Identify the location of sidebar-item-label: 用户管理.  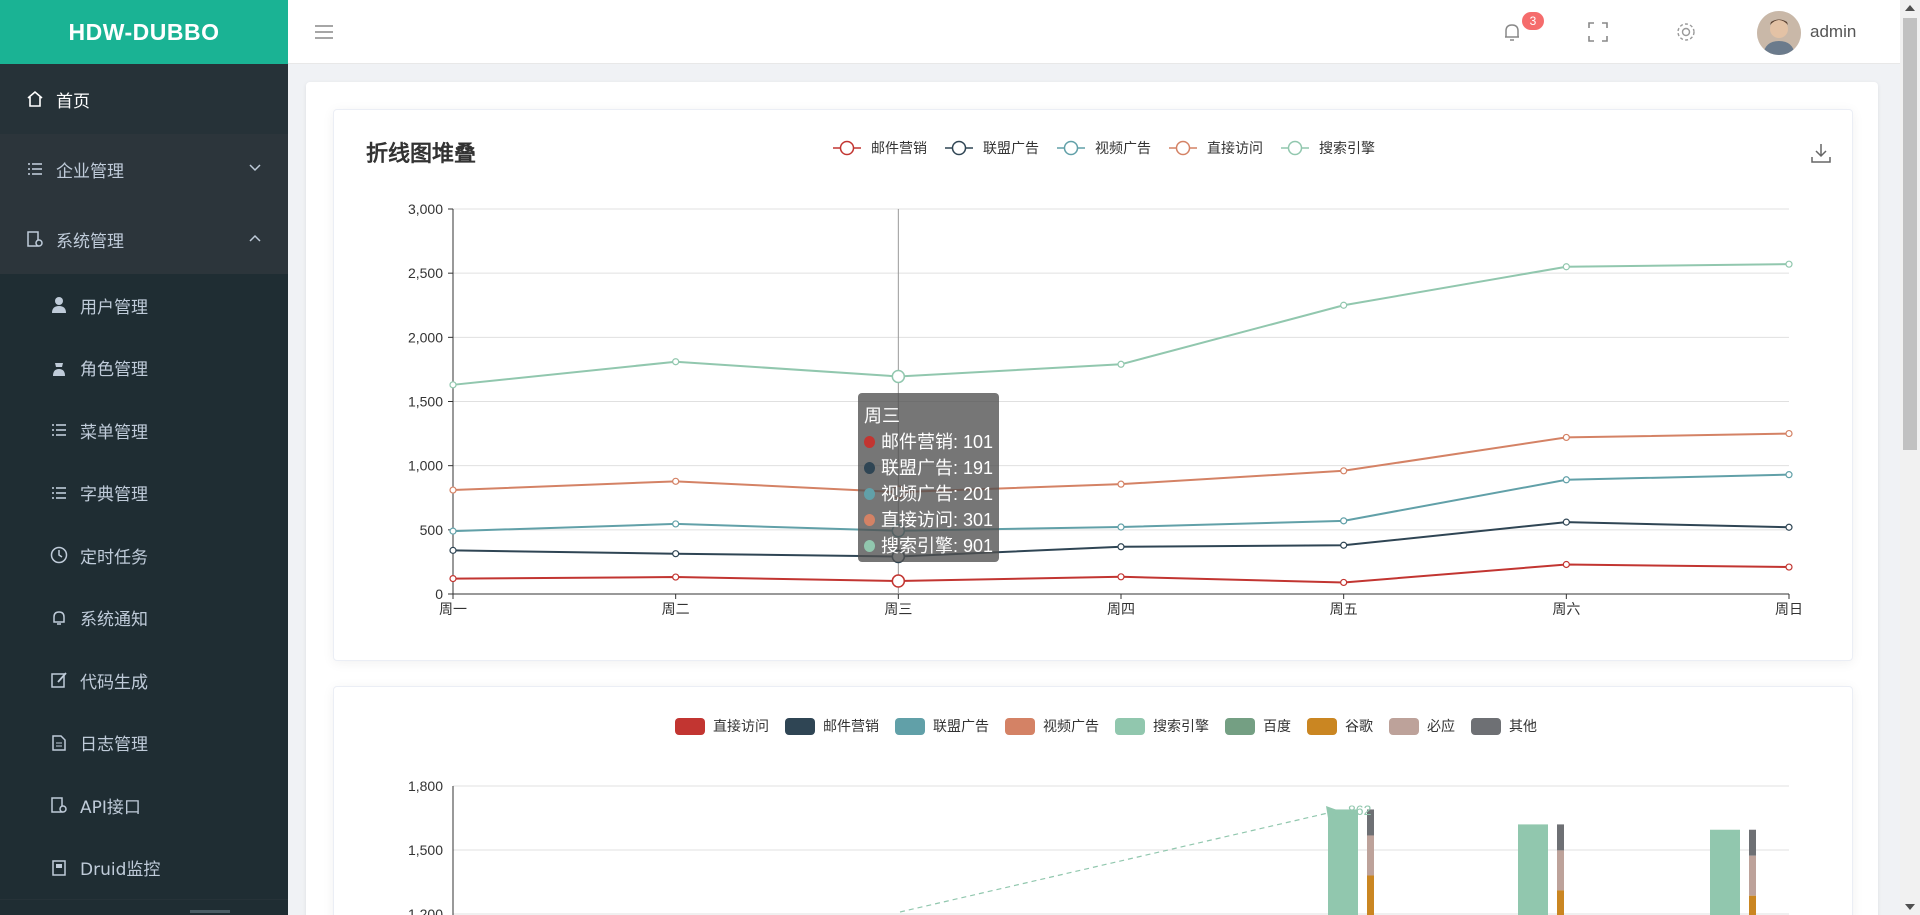
(114, 307).